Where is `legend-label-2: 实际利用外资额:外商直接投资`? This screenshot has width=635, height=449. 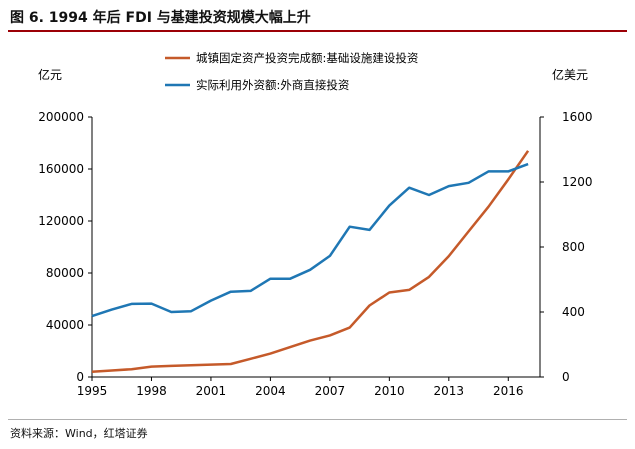 legend-label-2: 实际利用外资额:外商直接投资 is located at coordinates (272, 85).